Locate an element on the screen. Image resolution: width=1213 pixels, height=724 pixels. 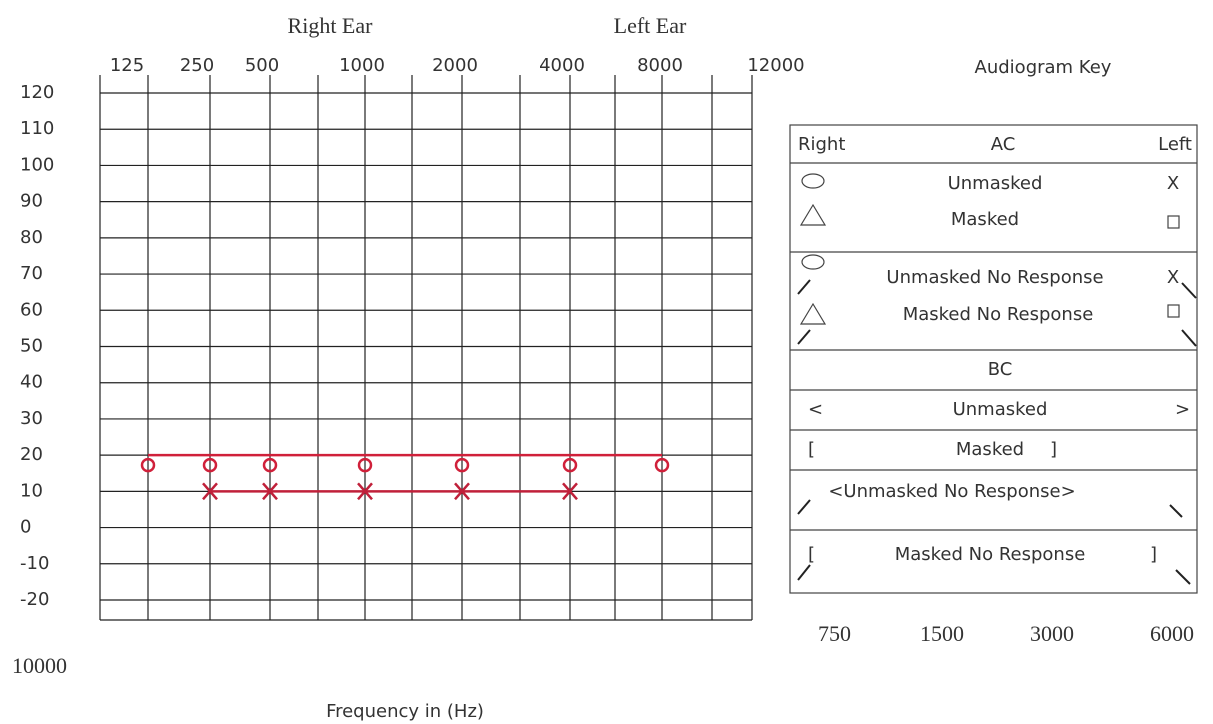
y-tick-label: 70 is located at coordinates (31, 273).